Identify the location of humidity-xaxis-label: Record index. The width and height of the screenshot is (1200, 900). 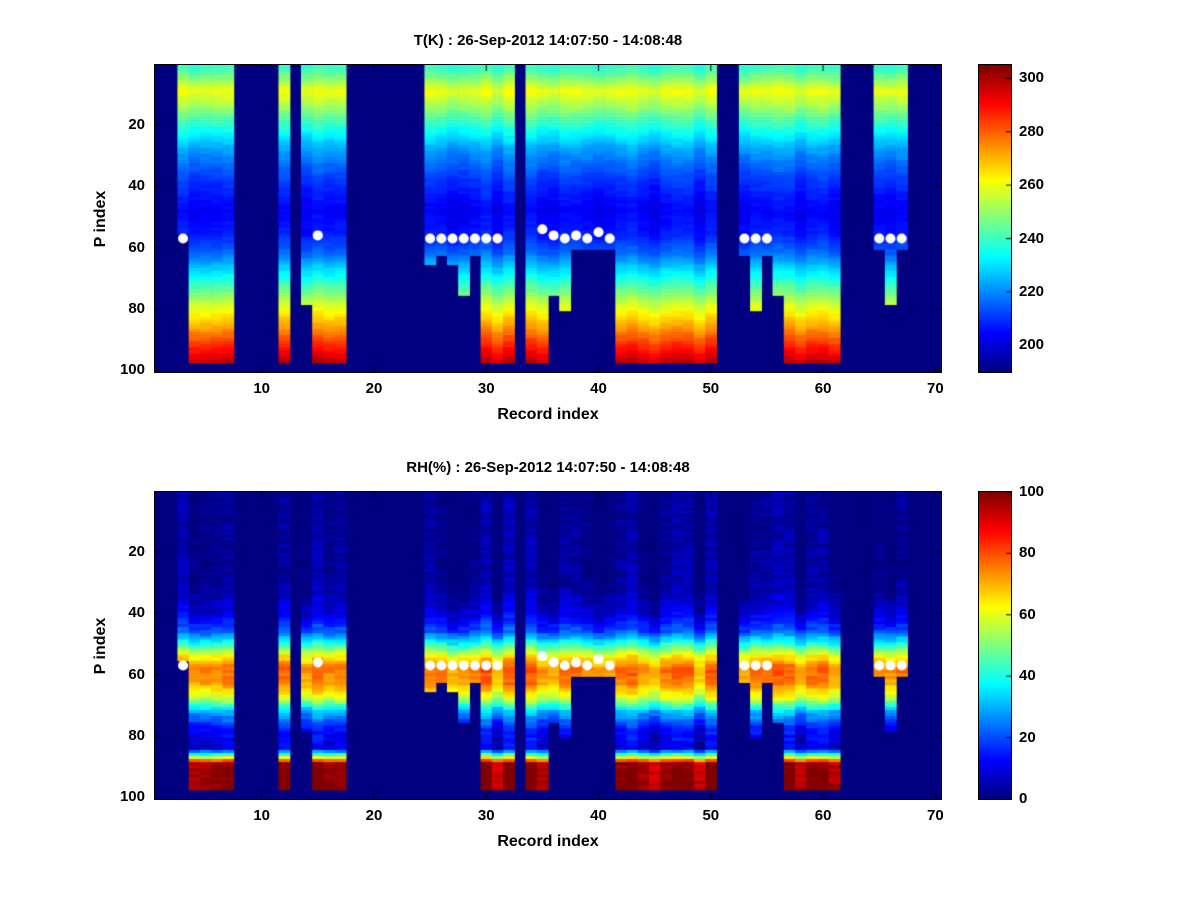
(548, 841).